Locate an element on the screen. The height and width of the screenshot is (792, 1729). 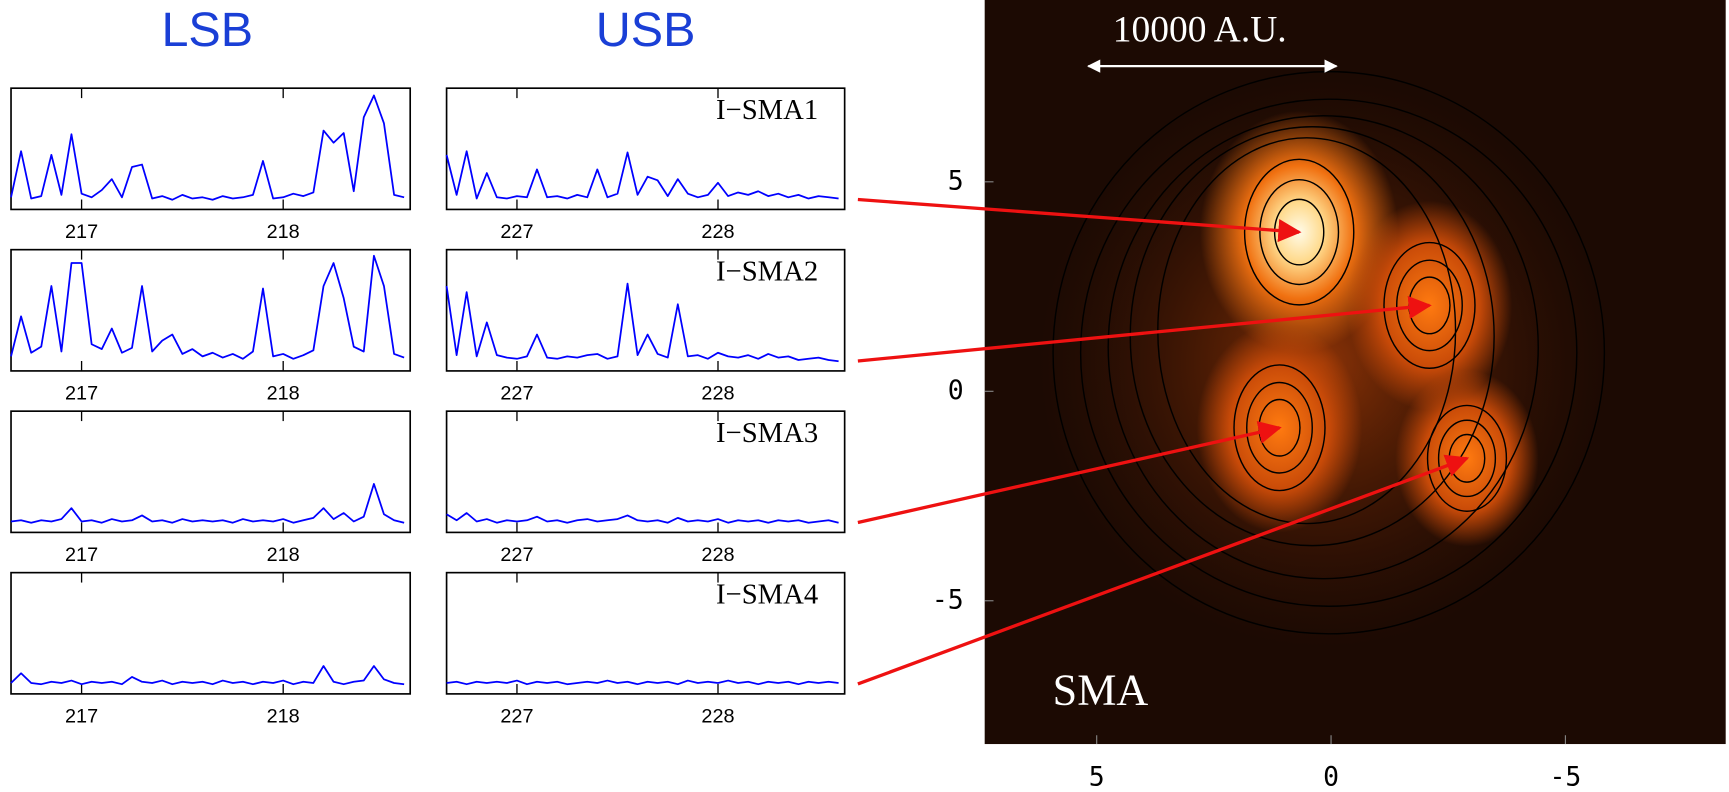
y-tick-label: 5 is located at coordinates (956, 180).